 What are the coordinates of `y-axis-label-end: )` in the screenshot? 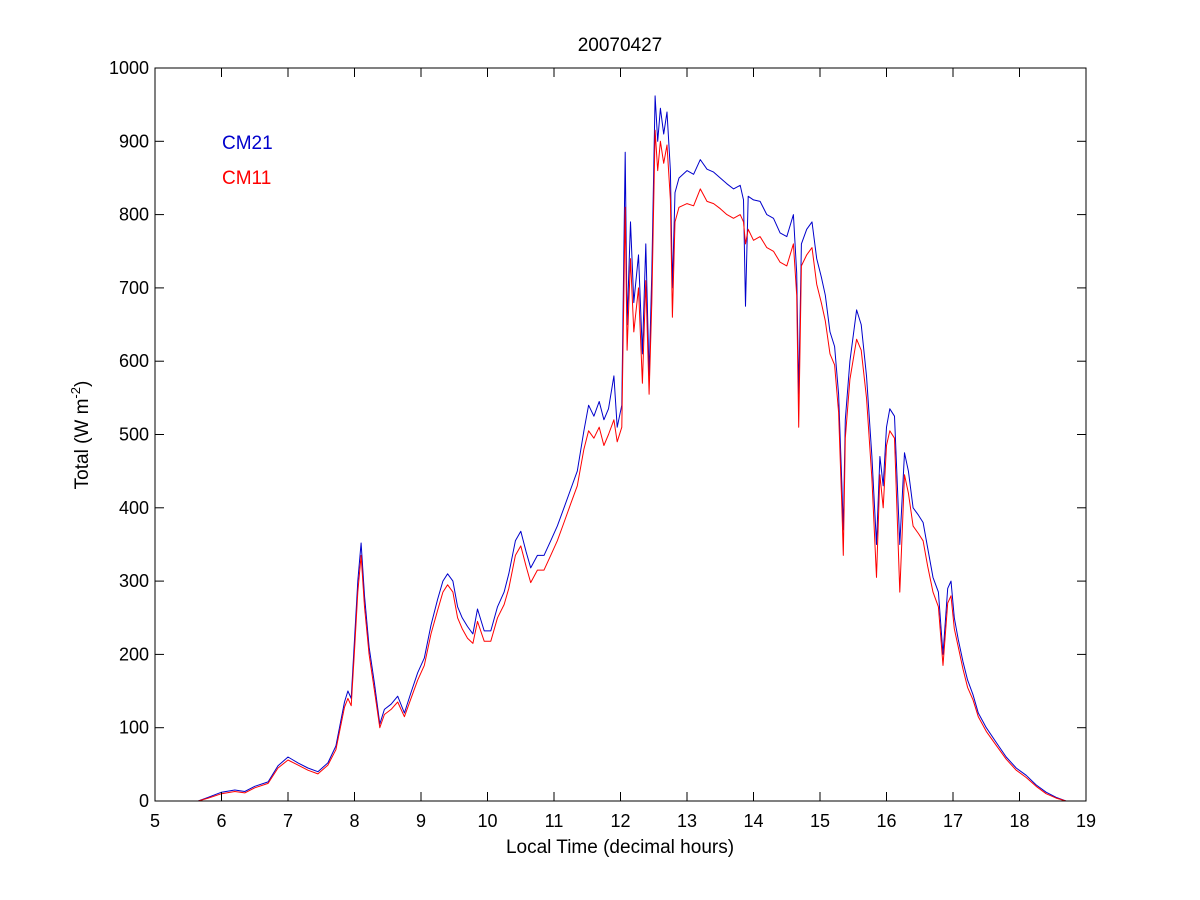 It's located at (82, 384).